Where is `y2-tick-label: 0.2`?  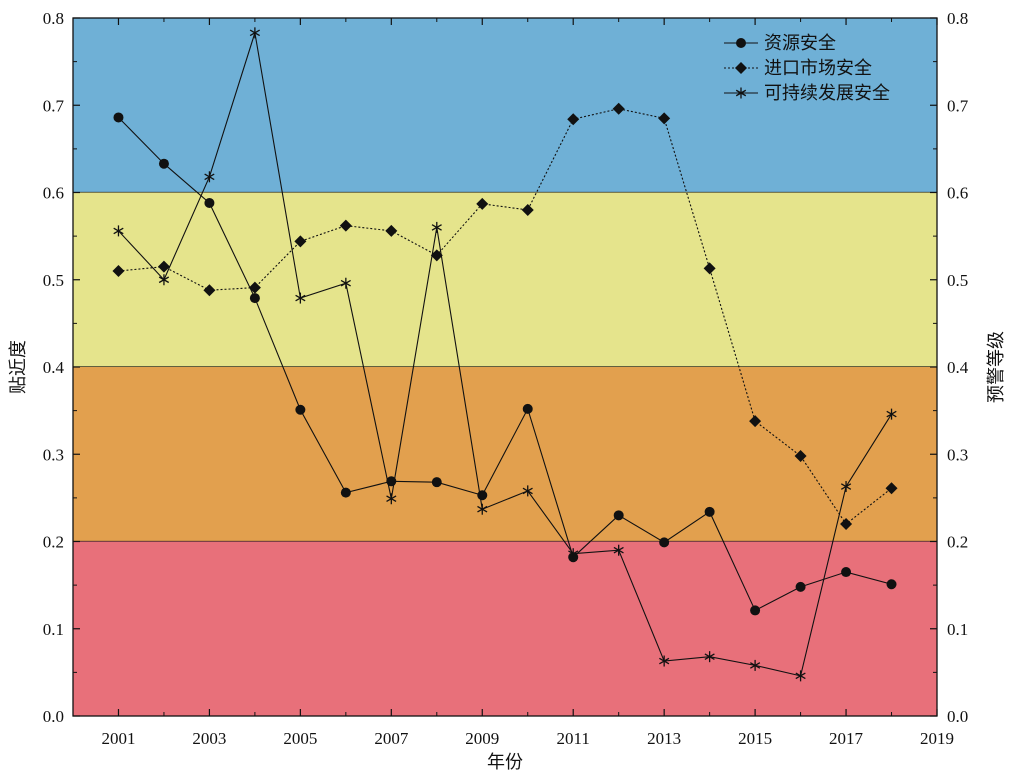 y2-tick-label: 0.2 is located at coordinates (957, 542).